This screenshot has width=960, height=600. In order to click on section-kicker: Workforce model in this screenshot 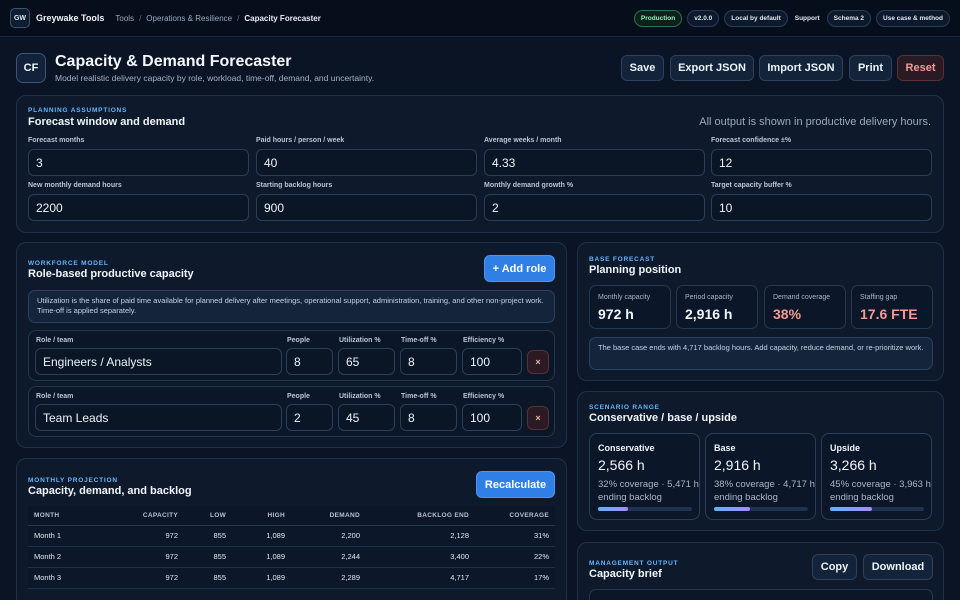, I will do `click(68, 263)`.